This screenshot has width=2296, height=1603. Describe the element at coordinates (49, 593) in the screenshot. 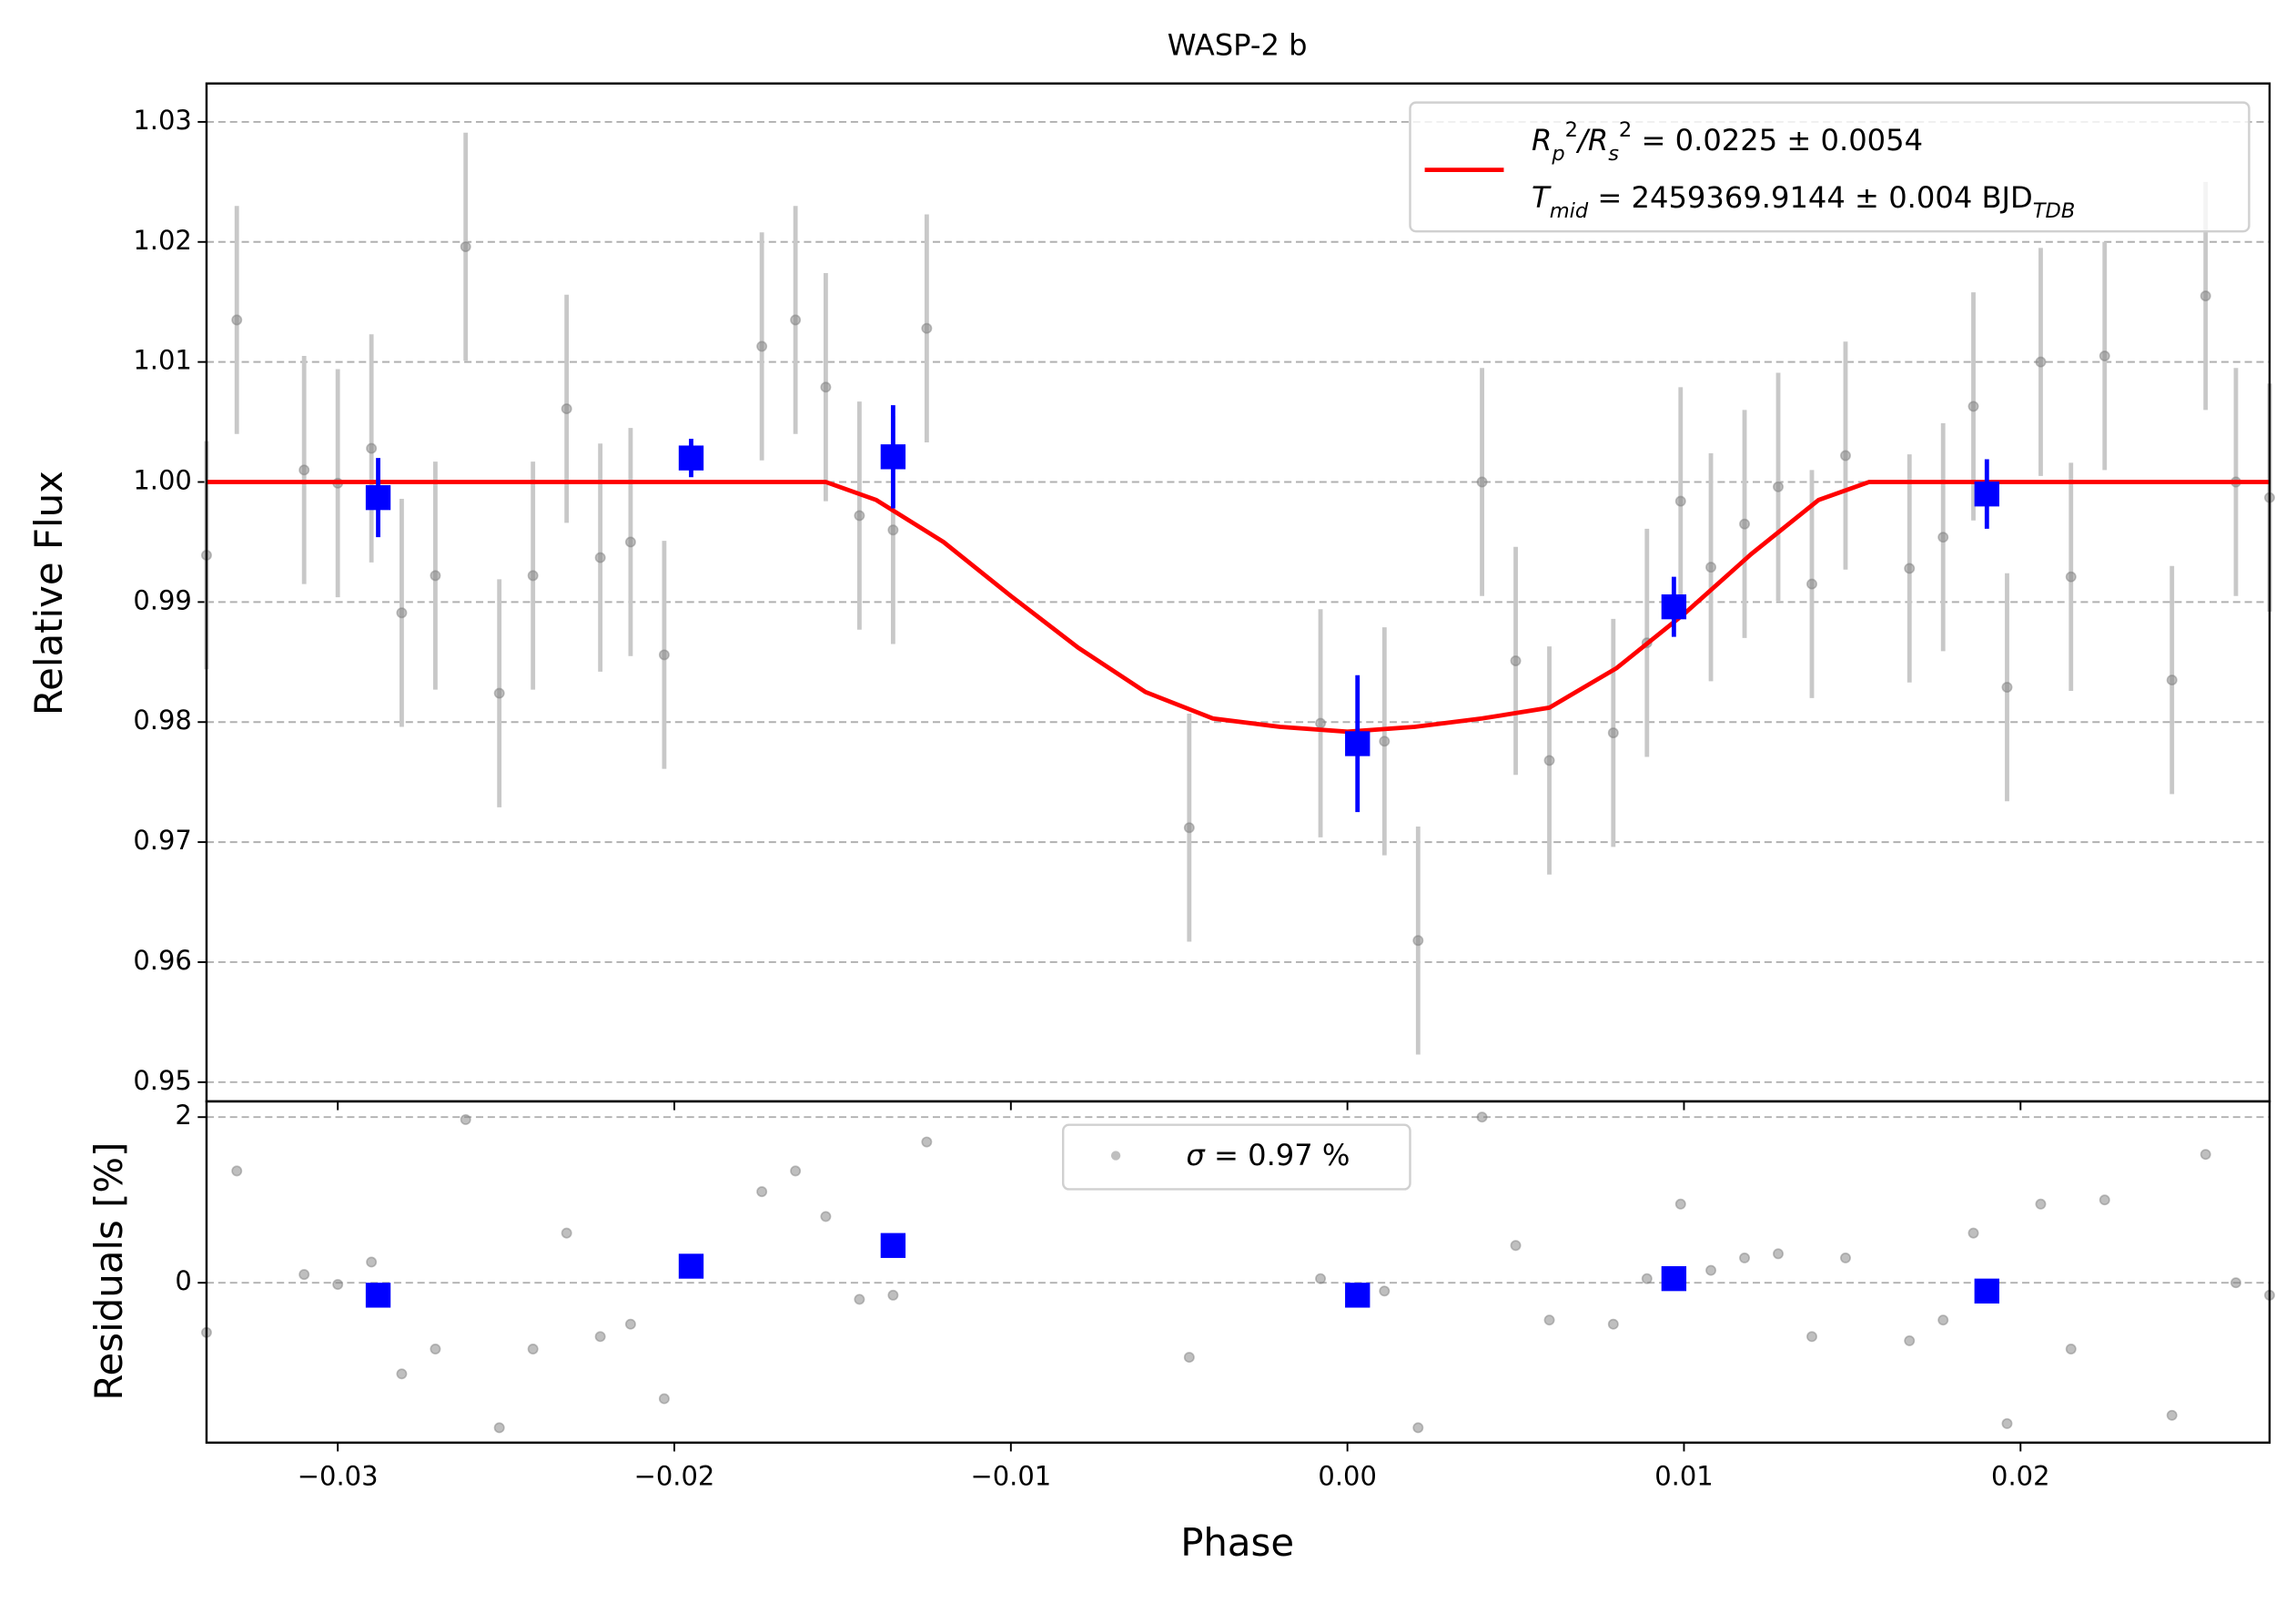

I see `y-axis-label: Relative Flux` at that location.